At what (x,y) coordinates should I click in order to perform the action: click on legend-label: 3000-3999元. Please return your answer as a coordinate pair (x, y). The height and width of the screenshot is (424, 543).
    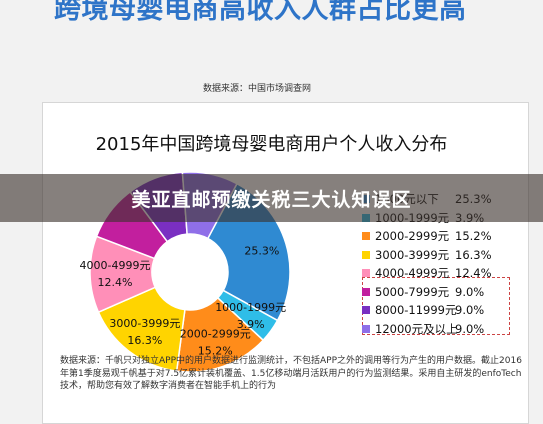
    Looking at the image, I should click on (412, 254).